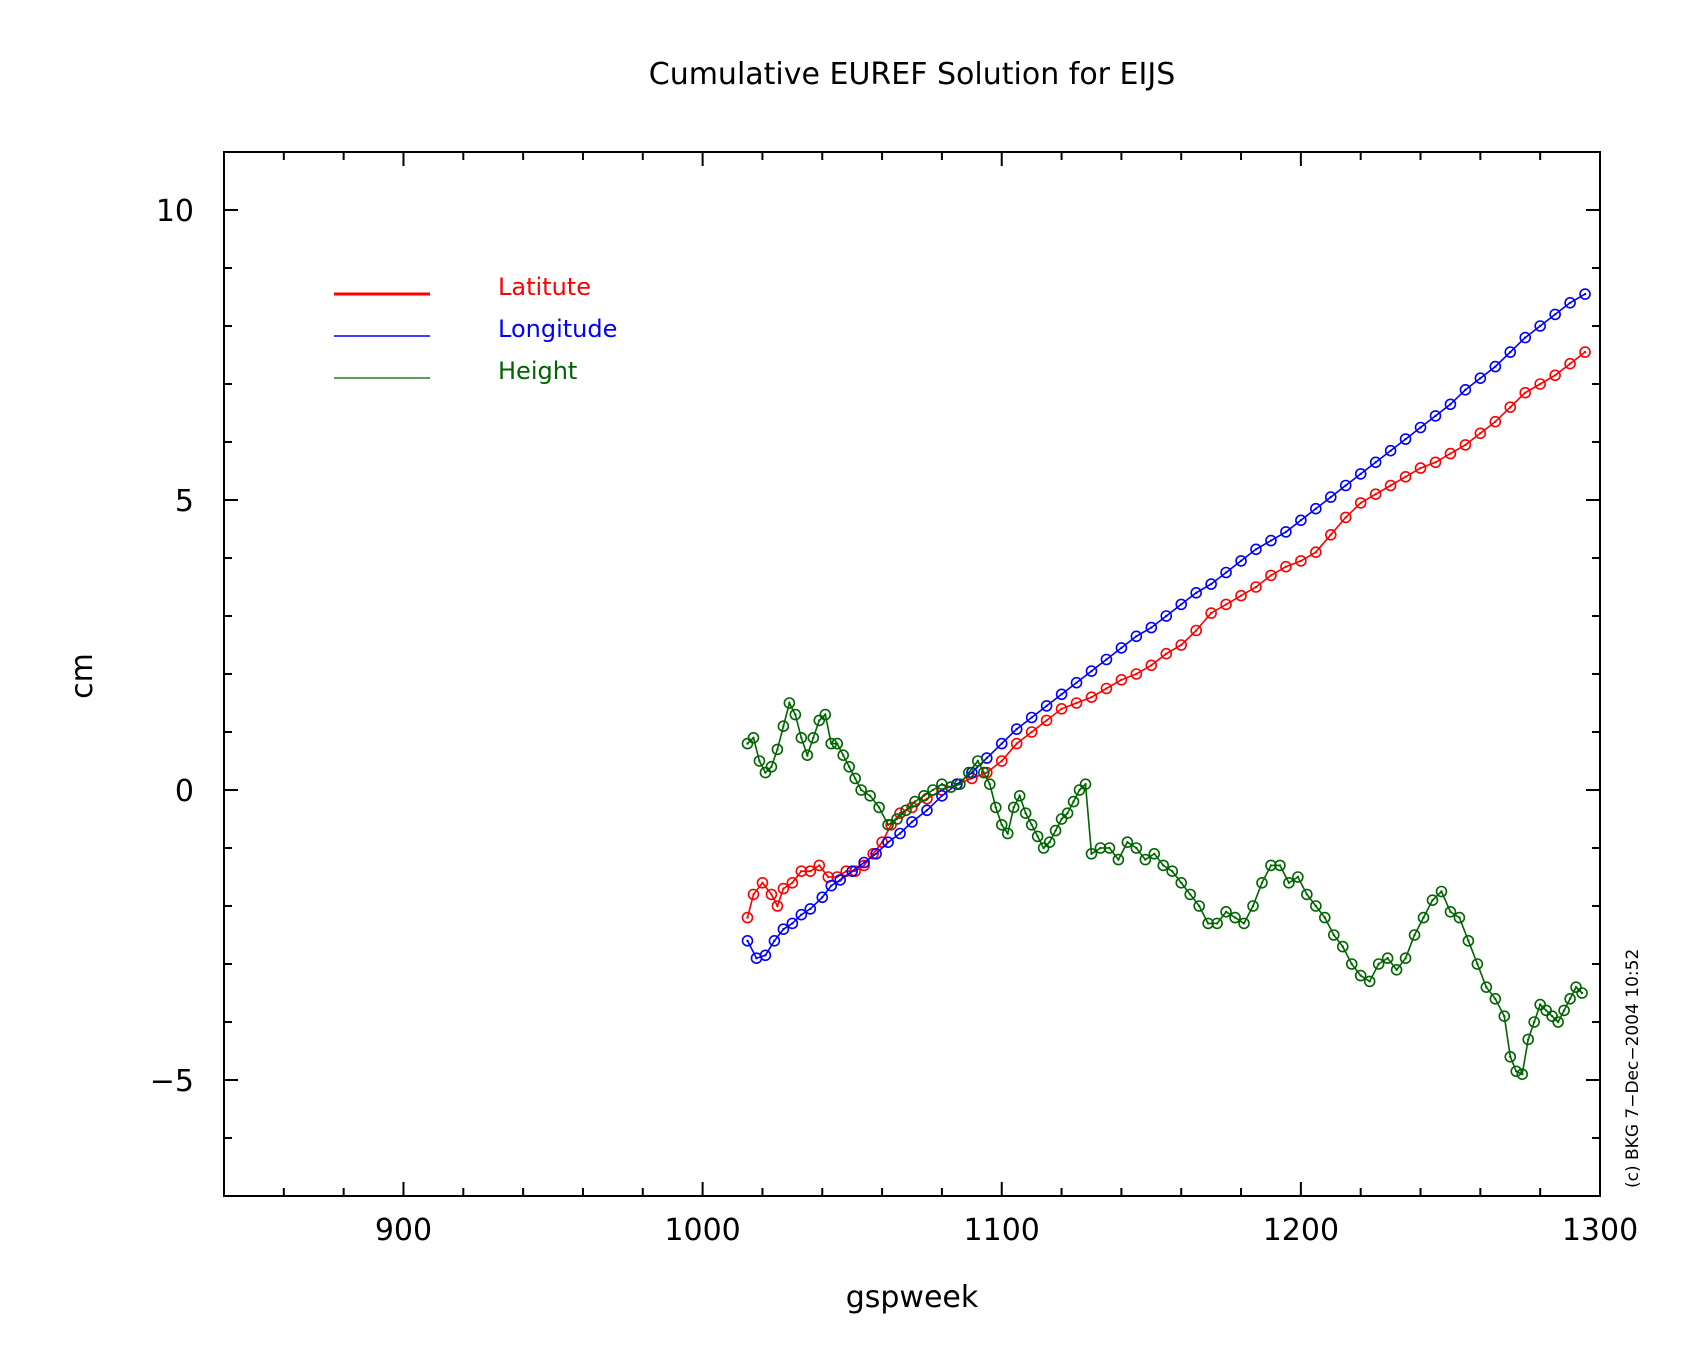 This screenshot has height=1360, width=1700. What do you see at coordinates (82, 676) in the screenshot?
I see `y-axis-label: cm` at bounding box center [82, 676].